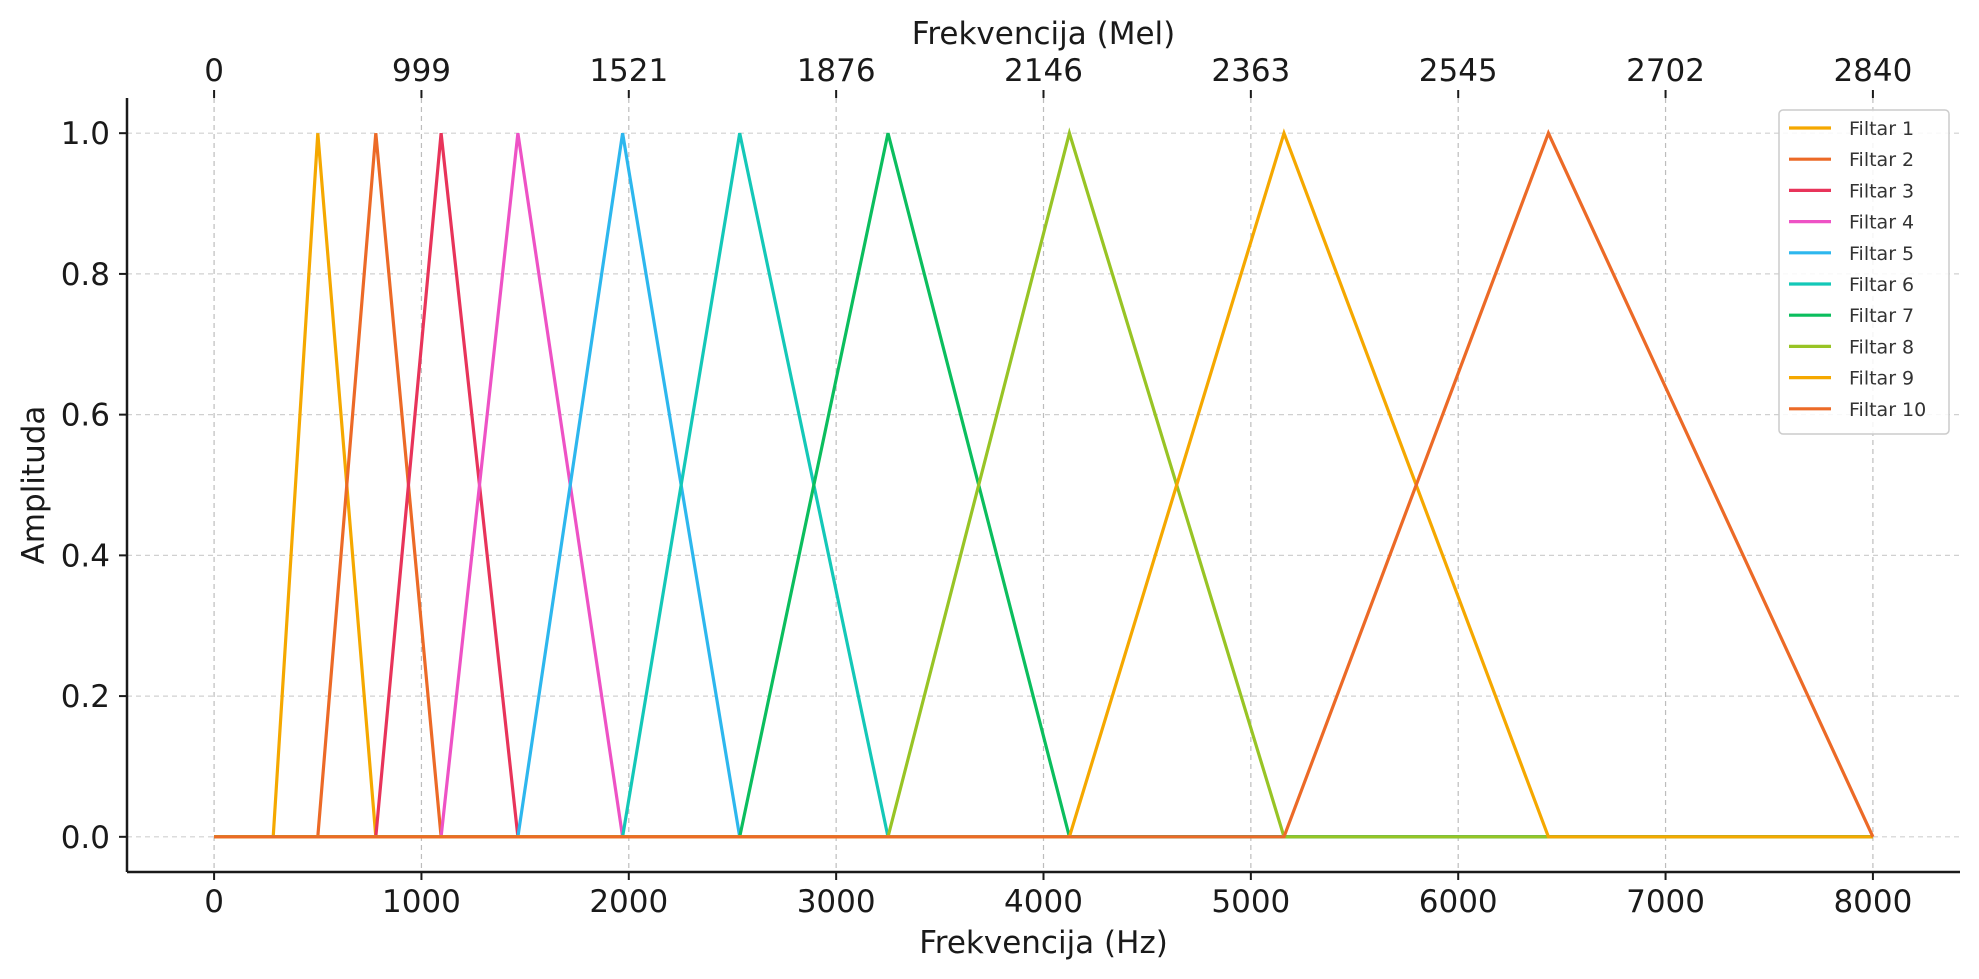 The height and width of the screenshot is (979, 1979). Describe the element at coordinates (628, 71) in the screenshot. I see `top-x-tick-label: 1521` at that location.